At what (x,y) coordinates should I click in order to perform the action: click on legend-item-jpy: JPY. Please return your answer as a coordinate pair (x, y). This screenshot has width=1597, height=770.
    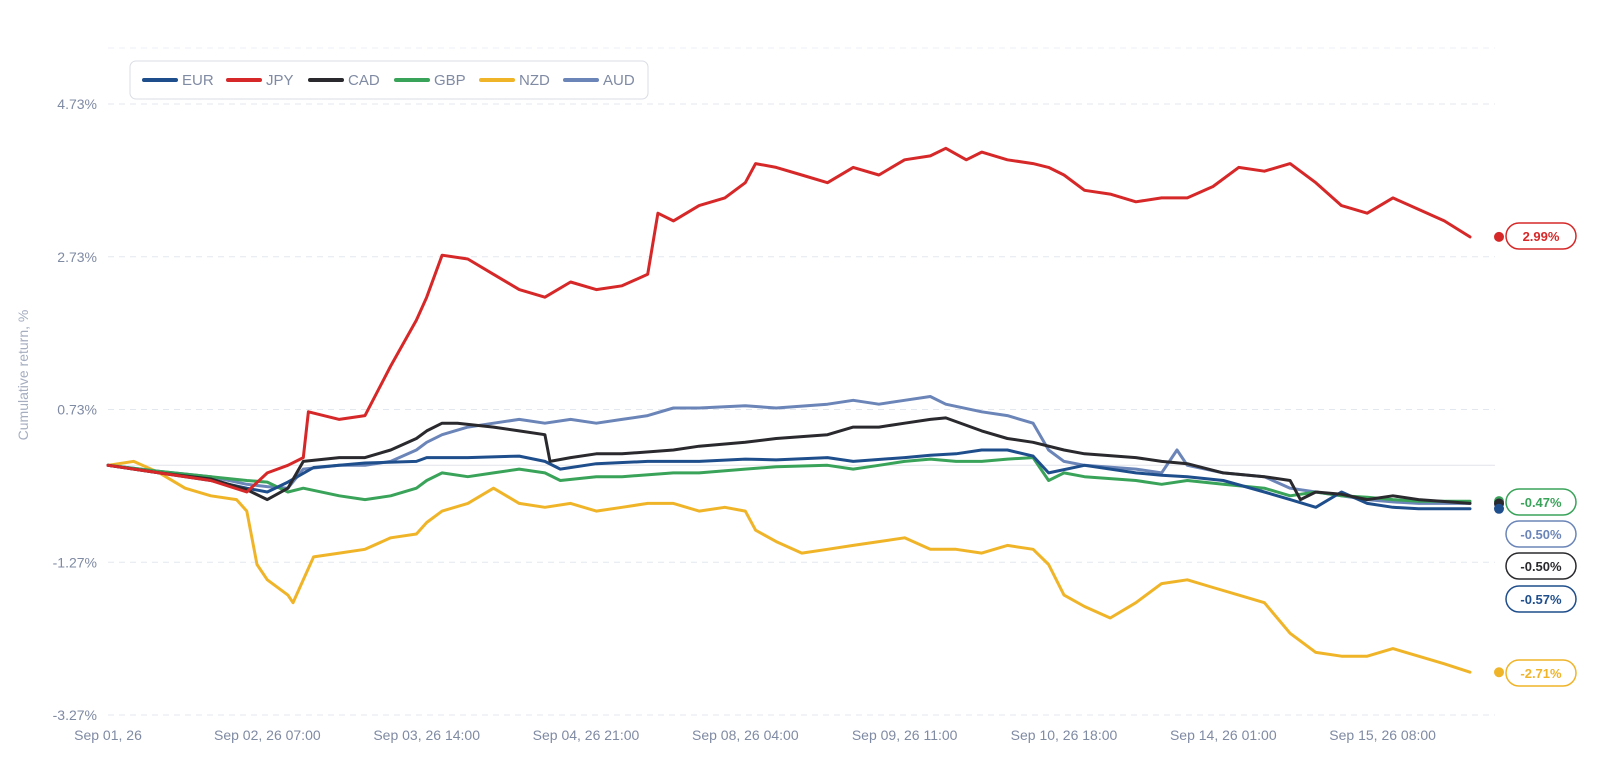
    Looking at the image, I should click on (260, 80).